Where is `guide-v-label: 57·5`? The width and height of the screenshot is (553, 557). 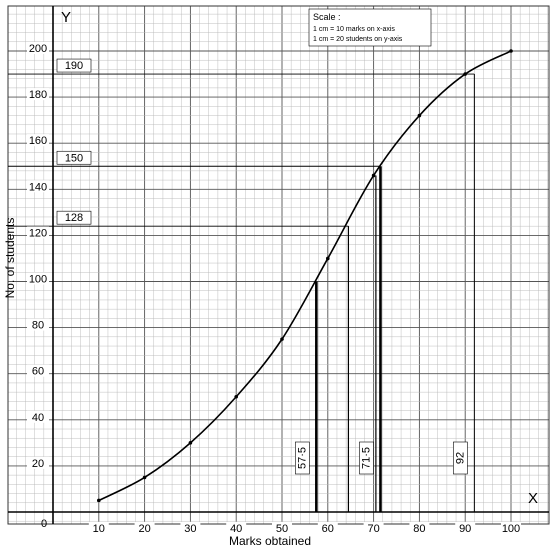
guide-v-label: 57·5 is located at coordinates (302, 458).